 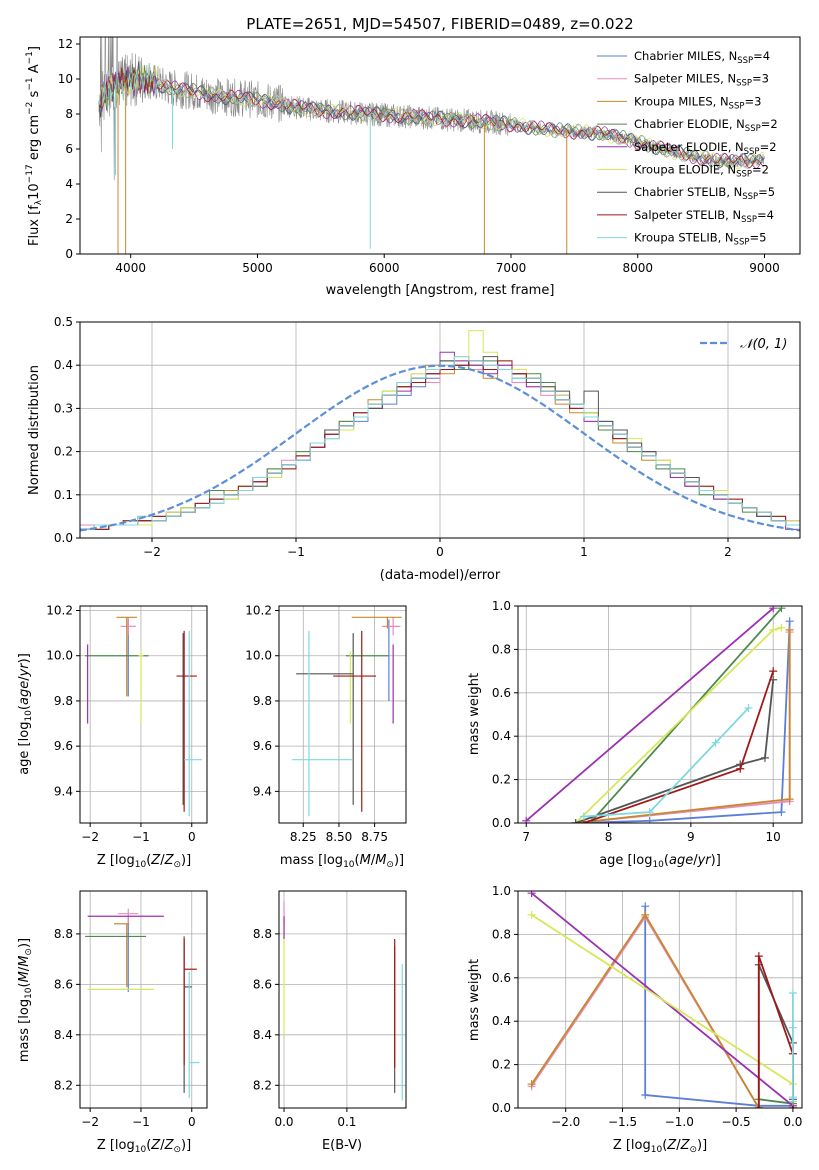 What do you see at coordinates (144, 861) in the screenshot?
I see `age-vs-z-xlabel: Z [log10(Z/Z⊙)]` at bounding box center [144, 861].